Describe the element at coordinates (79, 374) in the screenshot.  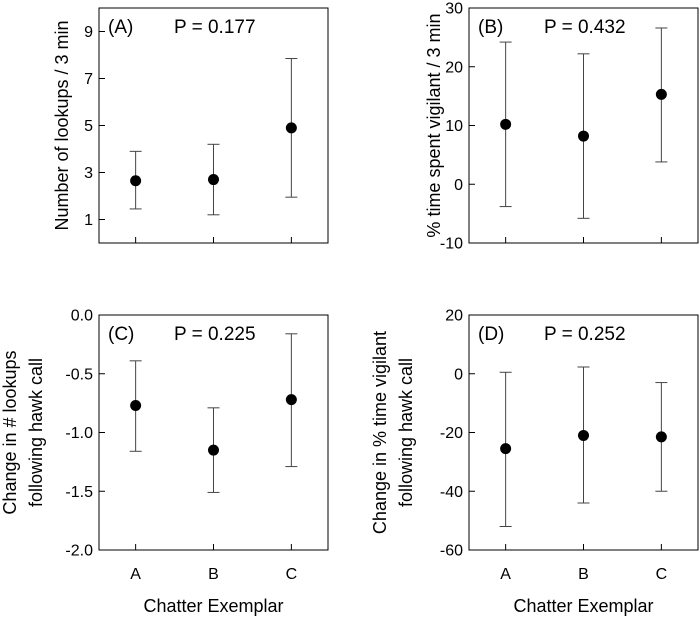
I see `panel-c-ytick-label: -0.5` at that location.